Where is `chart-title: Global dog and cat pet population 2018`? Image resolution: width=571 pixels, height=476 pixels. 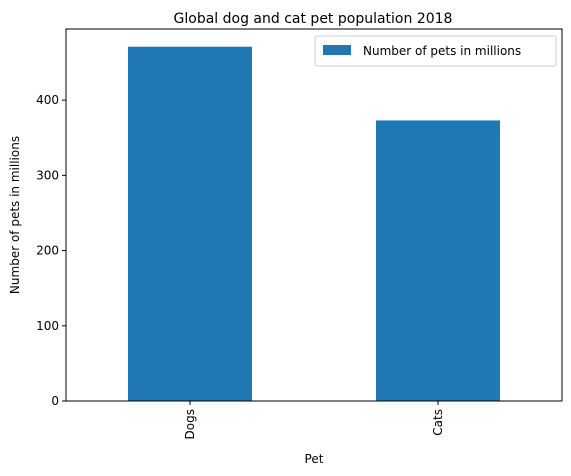
chart-title: Global dog and cat pet population 2018 is located at coordinates (313, 19).